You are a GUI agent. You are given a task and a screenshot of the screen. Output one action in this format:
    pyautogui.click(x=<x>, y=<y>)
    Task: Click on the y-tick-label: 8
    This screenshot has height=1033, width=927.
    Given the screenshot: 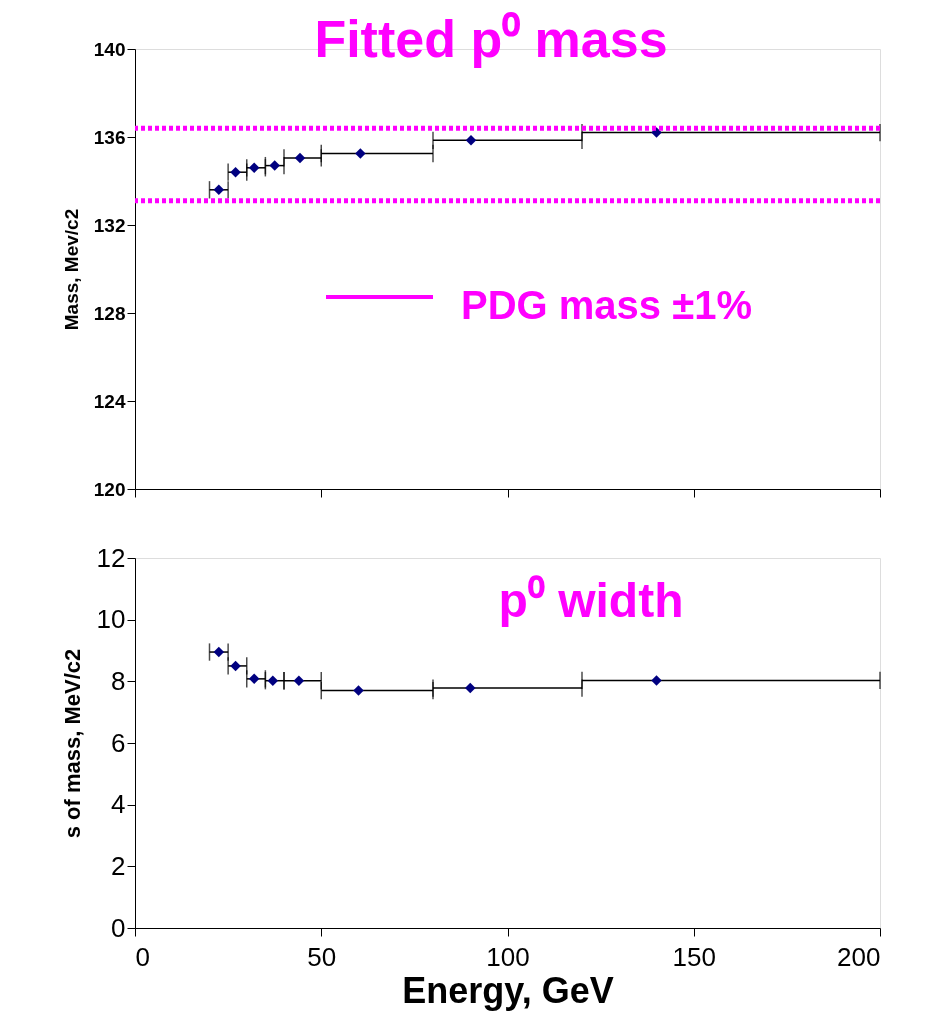 What is the action you would take?
    pyautogui.click(x=118, y=680)
    